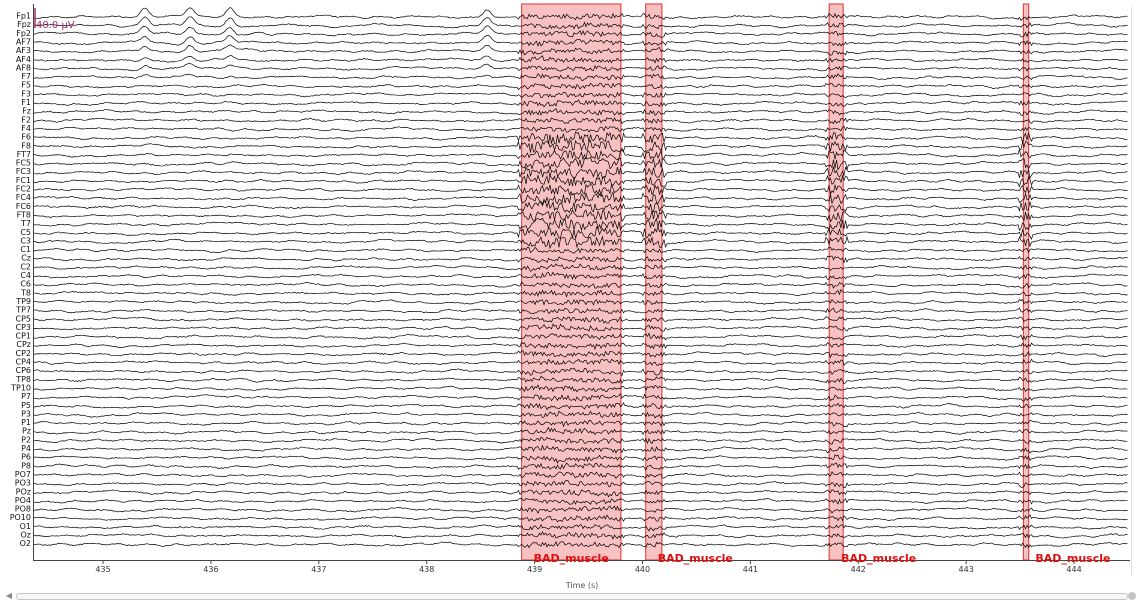  I want to click on channel-label: CP3, so click(24, 327).